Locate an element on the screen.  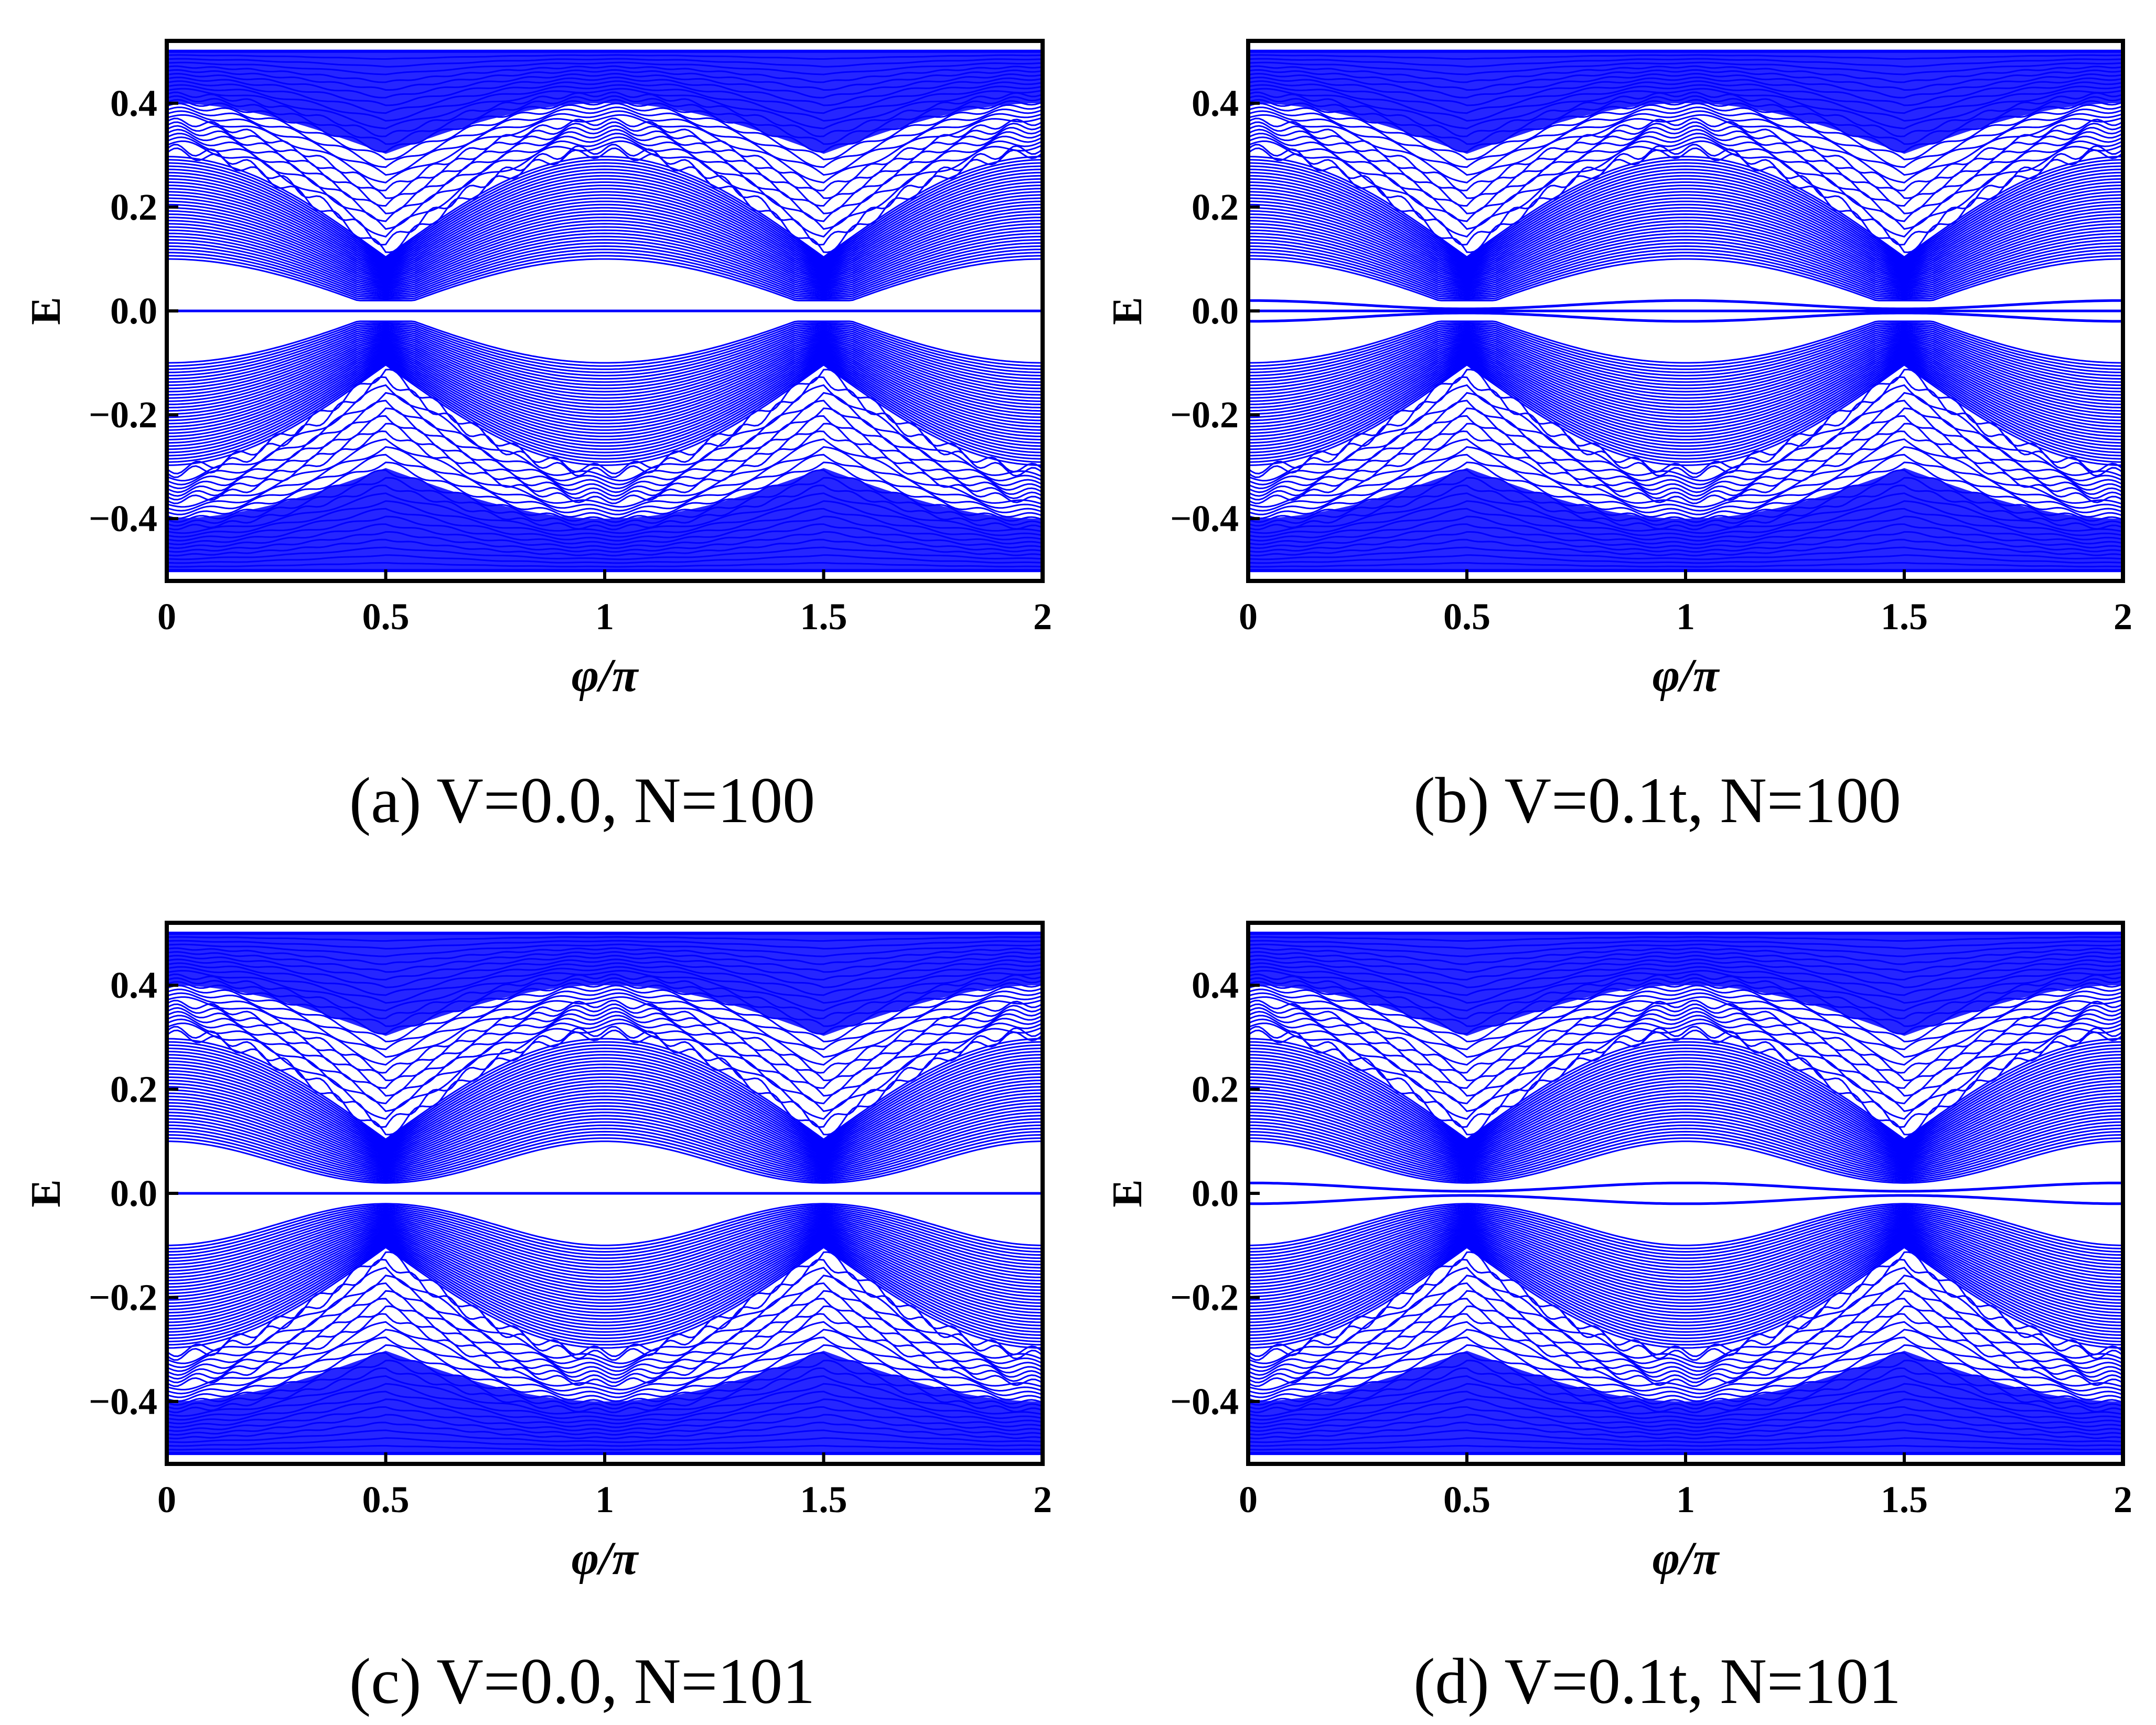
lower-continuum is located at coordinates (1685, 1402).